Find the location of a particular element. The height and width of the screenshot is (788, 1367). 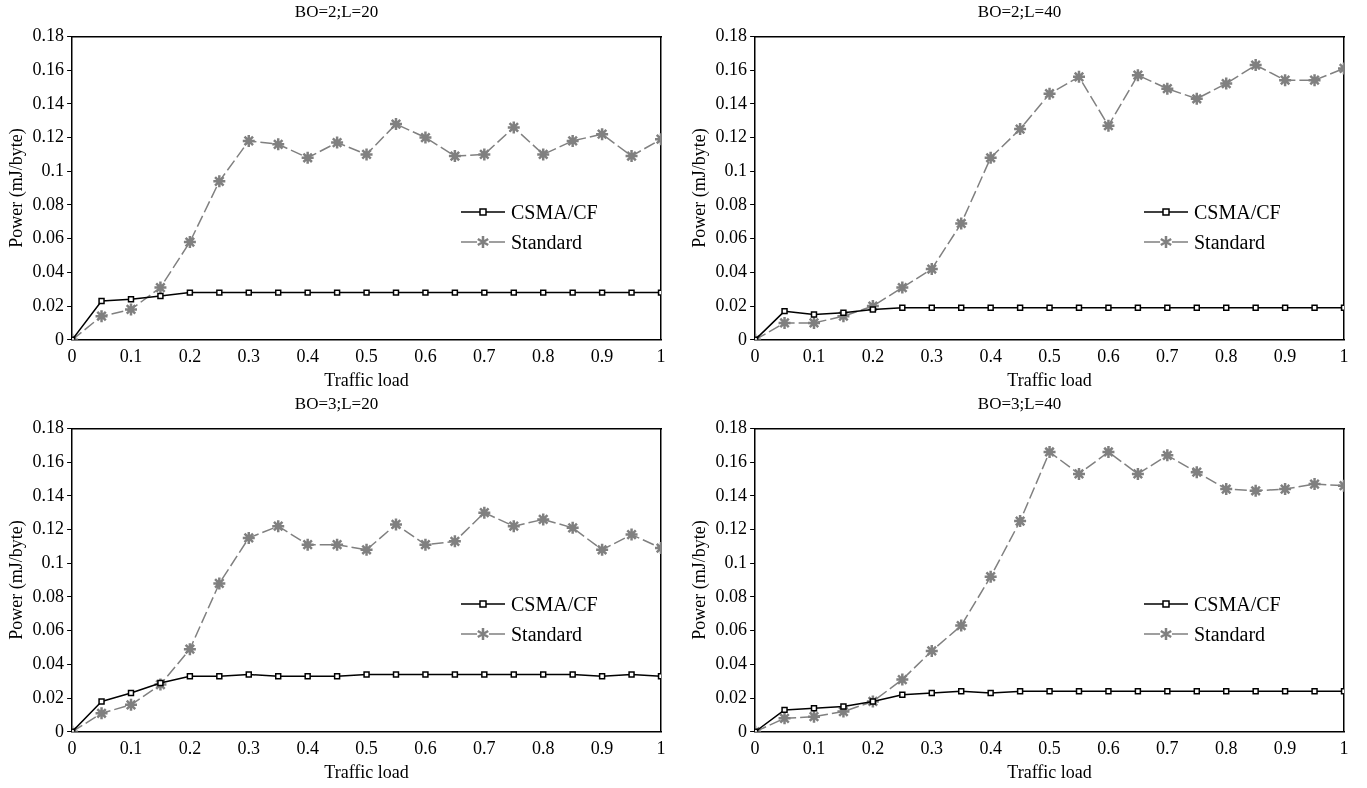

chart-title: BO=3;L=20 is located at coordinates (336, 403).